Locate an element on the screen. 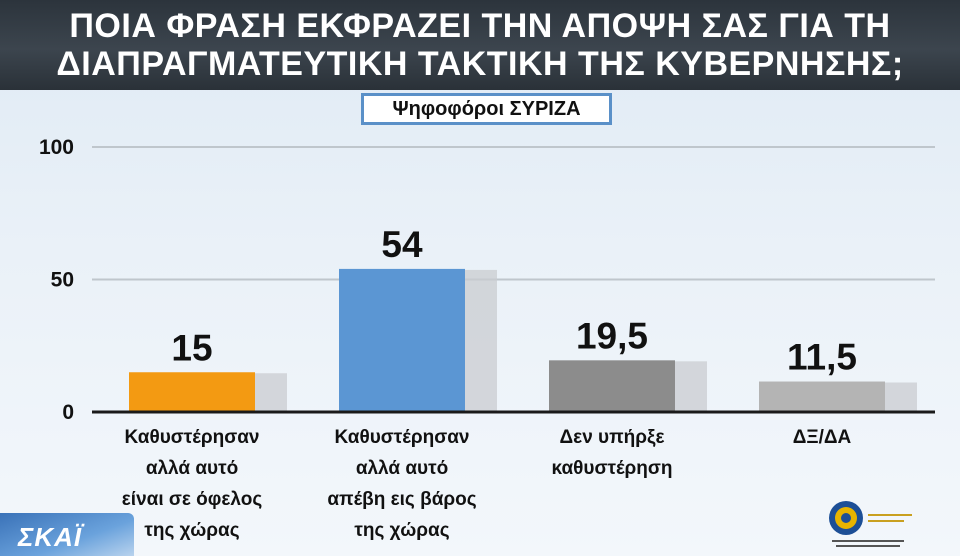 The width and height of the screenshot is (960, 556). category-label: Δεν υπήρξε is located at coordinates (612, 437).